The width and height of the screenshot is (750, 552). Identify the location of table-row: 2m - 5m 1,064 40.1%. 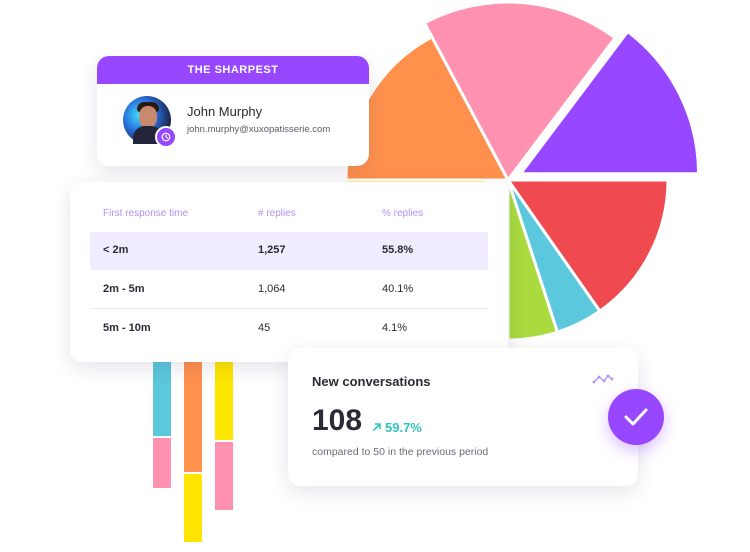
(289, 290).